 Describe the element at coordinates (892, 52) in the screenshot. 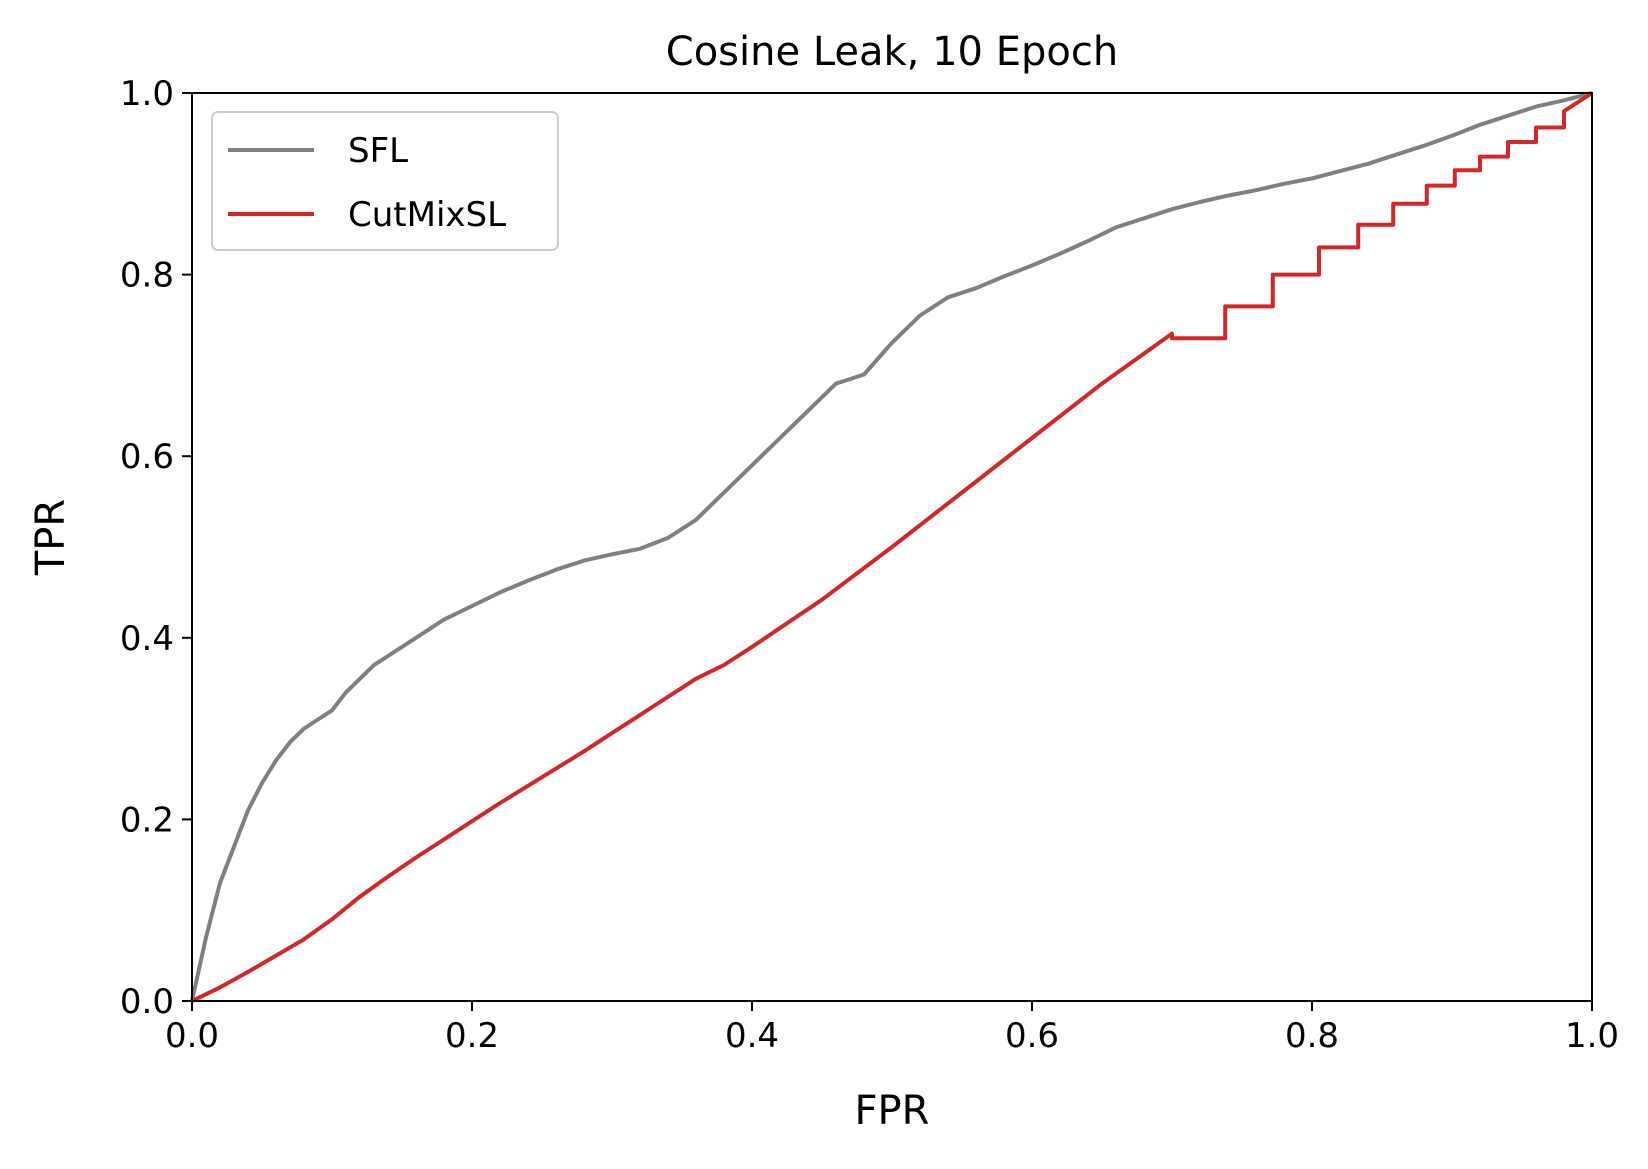

I see `chart-title: Cosine Leak, 10 Epoch` at that location.